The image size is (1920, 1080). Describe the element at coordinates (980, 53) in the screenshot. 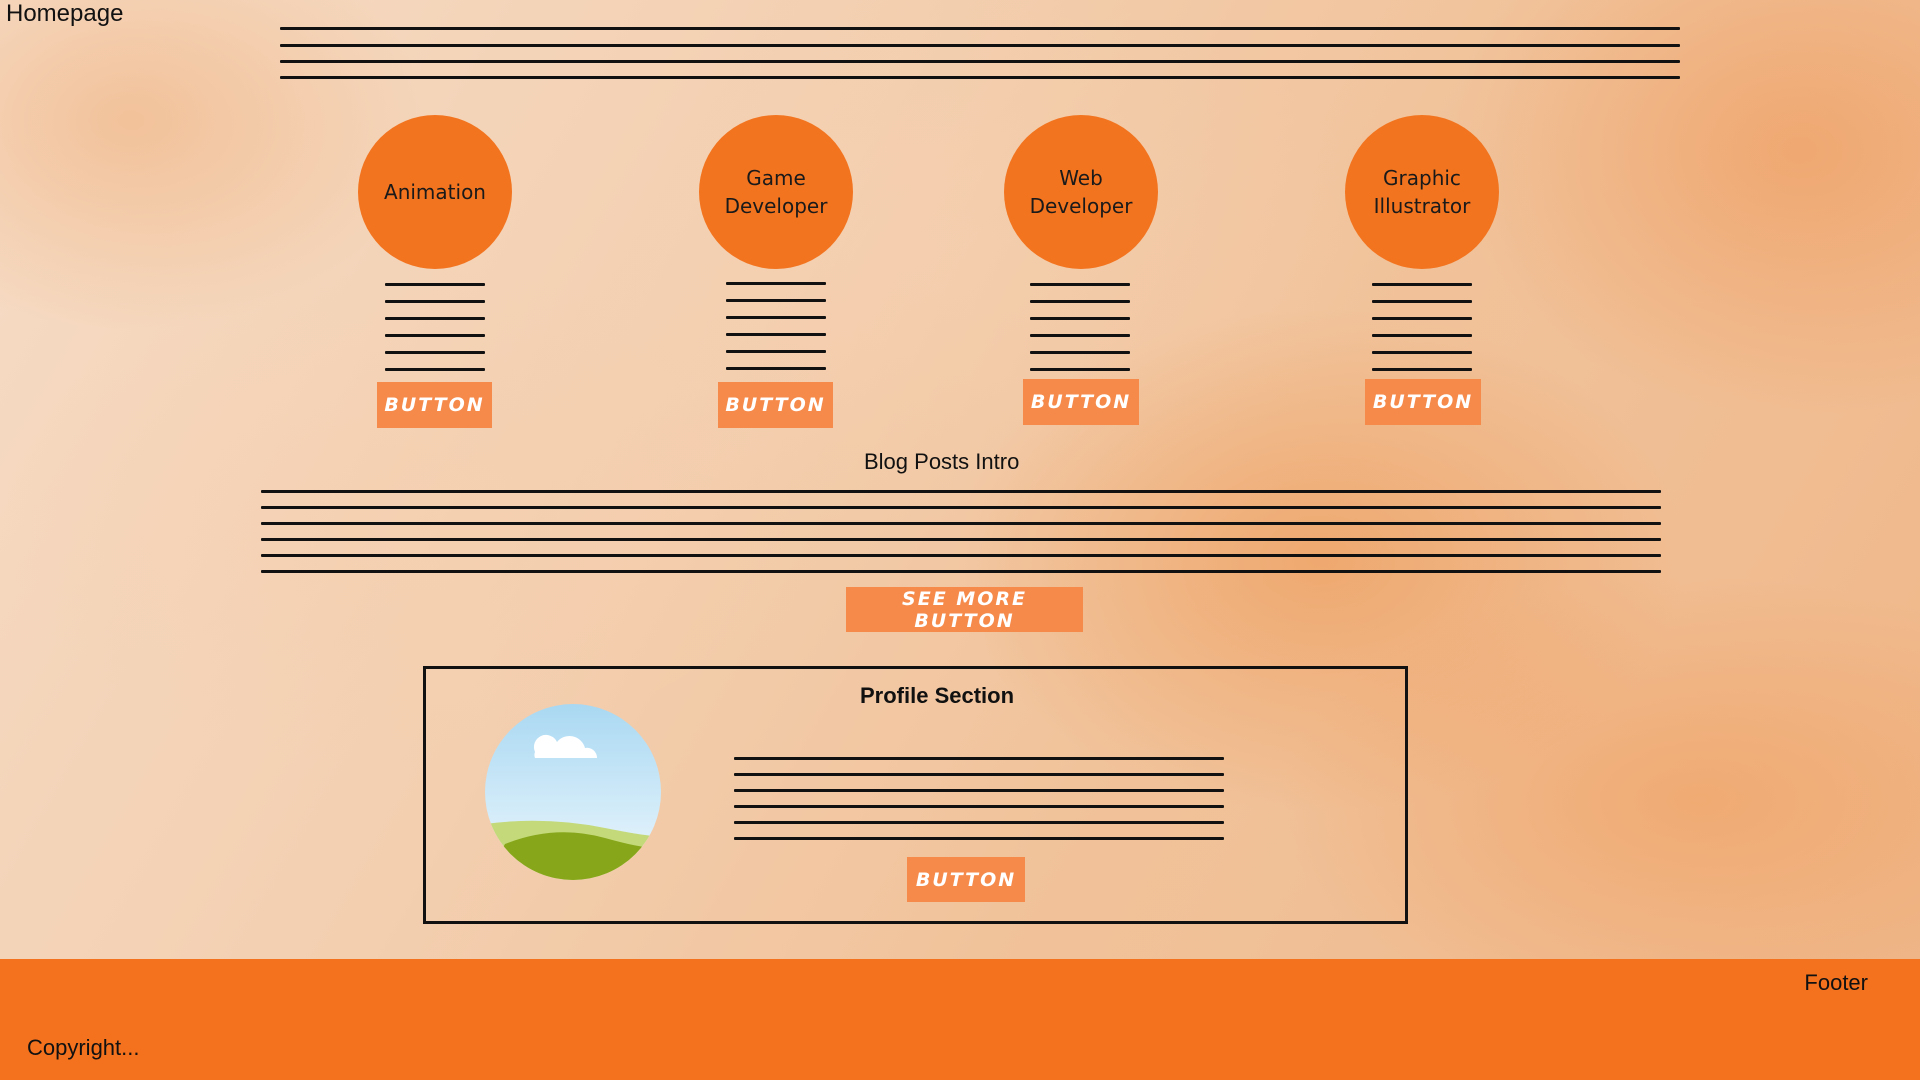

I see `header-text-placeholder` at that location.